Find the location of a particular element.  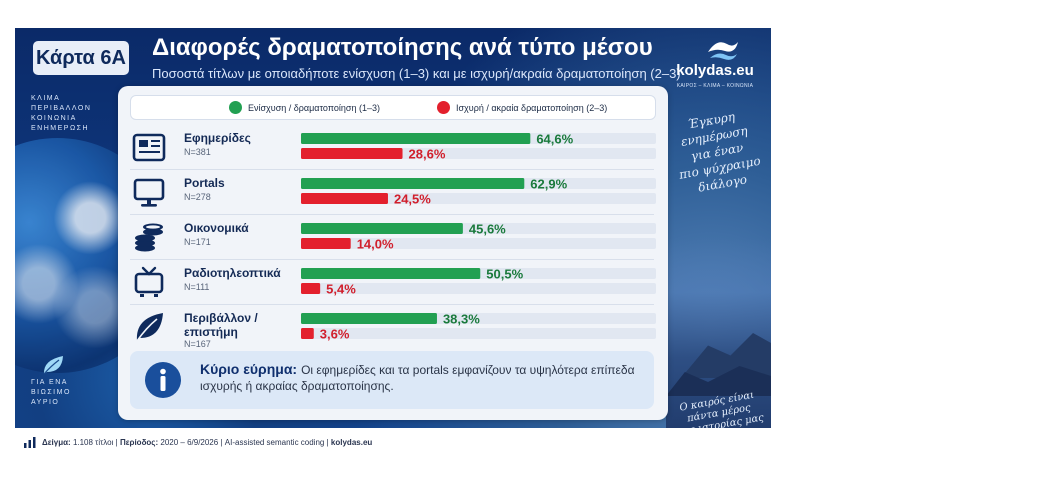

bar-value-label: 38,3% is located at coordinates (461, 319).